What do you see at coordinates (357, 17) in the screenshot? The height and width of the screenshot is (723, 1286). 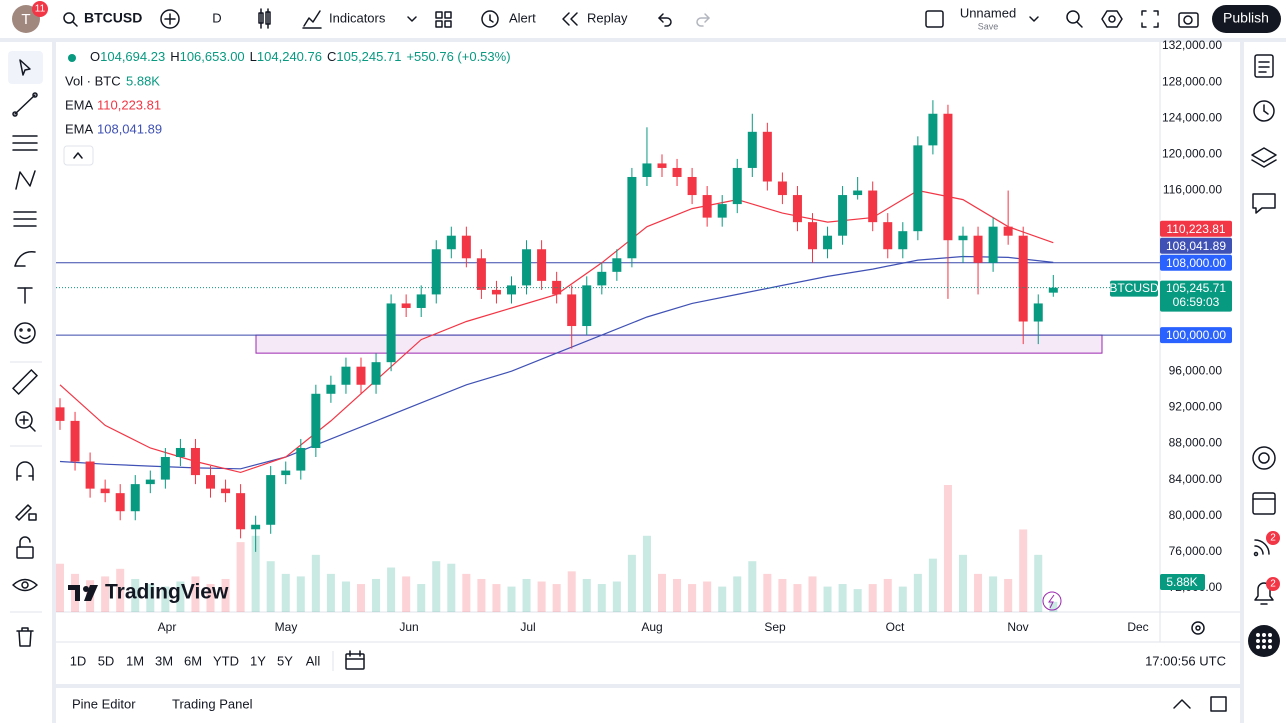 I see `indicators-button: Indicators` at bounding box center [357, 17].